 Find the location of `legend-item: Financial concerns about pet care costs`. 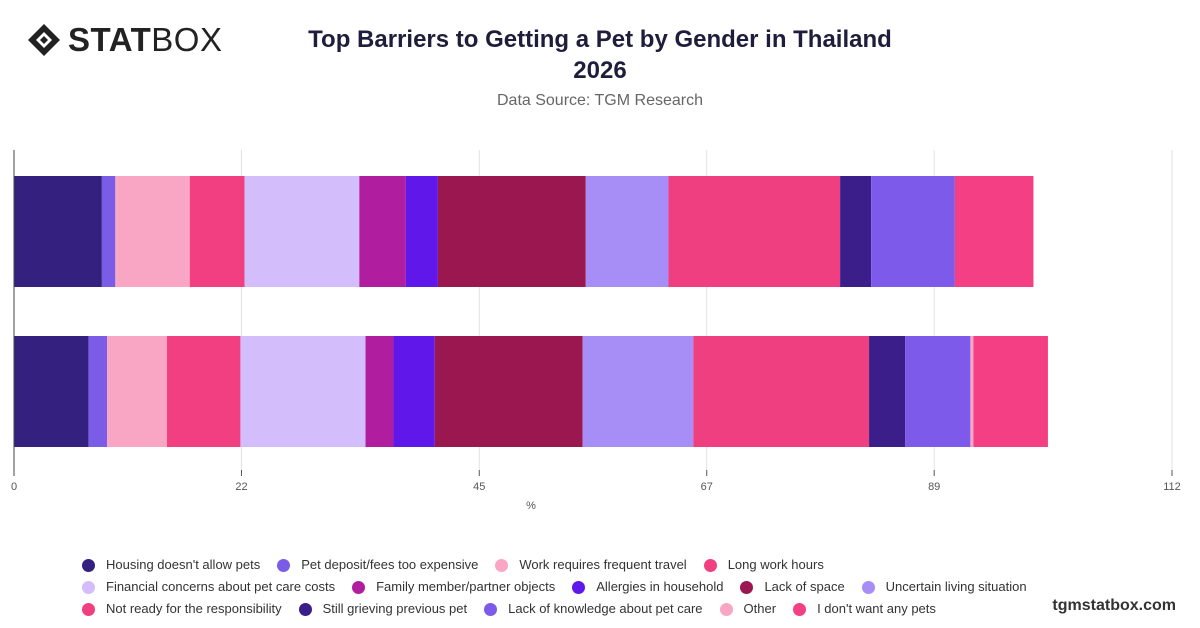

legend-item: Financial concerns about pet care costs is located at coordinates (208, 587).